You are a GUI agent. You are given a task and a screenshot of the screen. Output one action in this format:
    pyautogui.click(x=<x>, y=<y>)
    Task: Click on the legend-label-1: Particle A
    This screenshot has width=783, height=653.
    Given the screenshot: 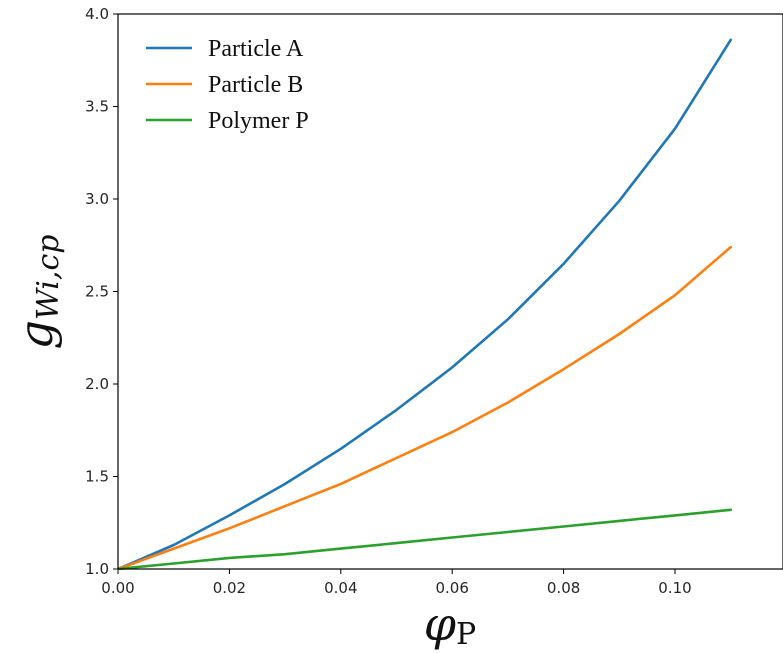 What is the action you would take?
    pyautogui.click(x=256, y=49)
    